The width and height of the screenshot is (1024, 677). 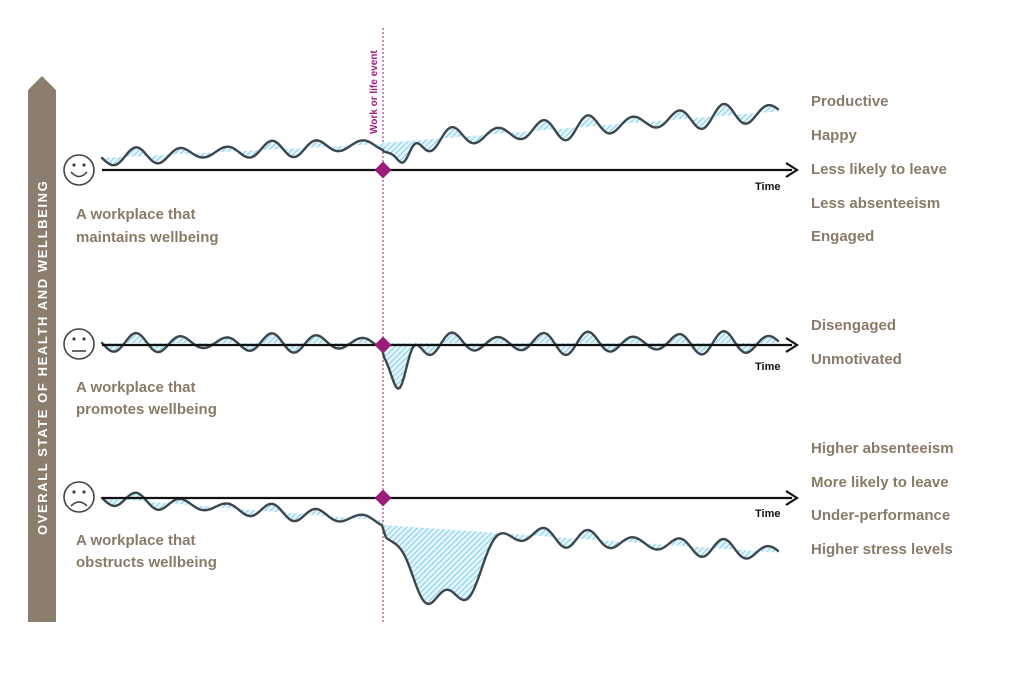 I want to click on outcome-label: Under-performance, so click(x=880, y=515).